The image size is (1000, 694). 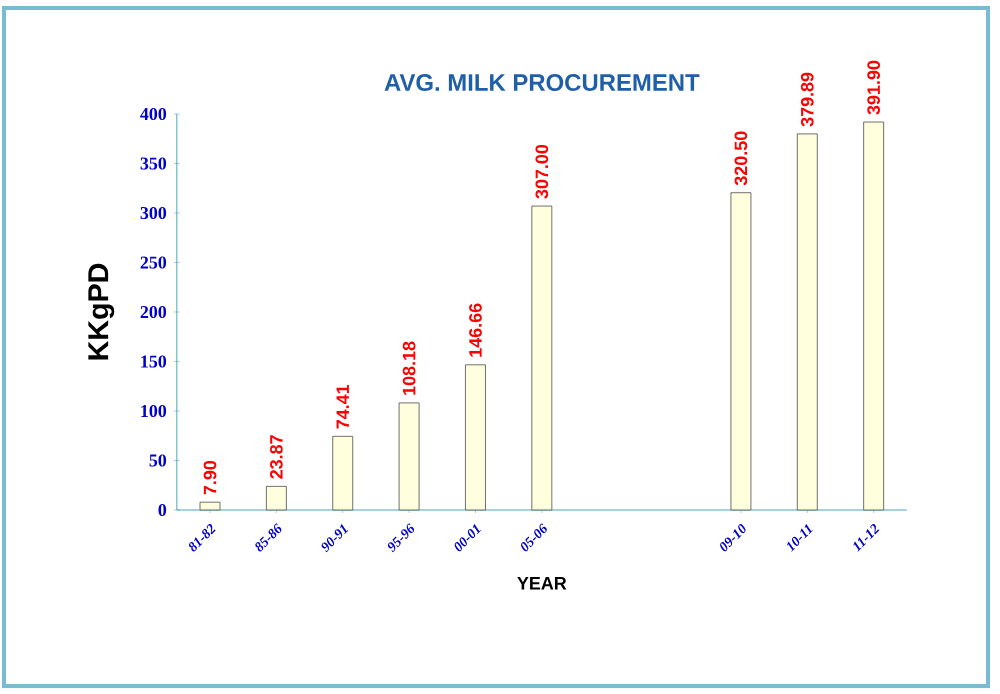 I want to click on y-tick-label: 250, so click(x=153, y=262).